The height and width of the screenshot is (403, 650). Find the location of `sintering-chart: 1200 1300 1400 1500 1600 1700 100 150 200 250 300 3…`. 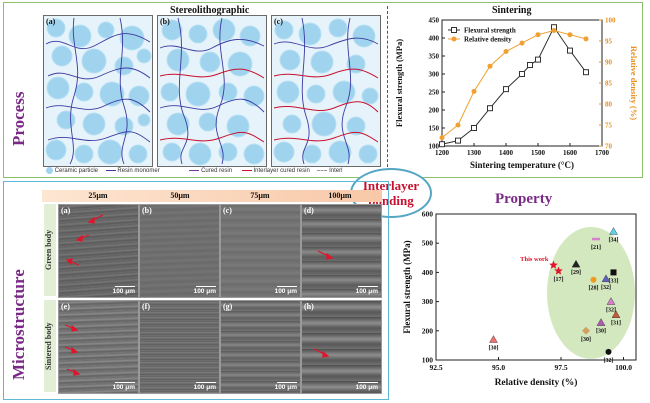

sintering-chart: 1200 1300 1400 1500 1600 1700 100 150 200 250 300 3… is located at coordinates (516, 94).